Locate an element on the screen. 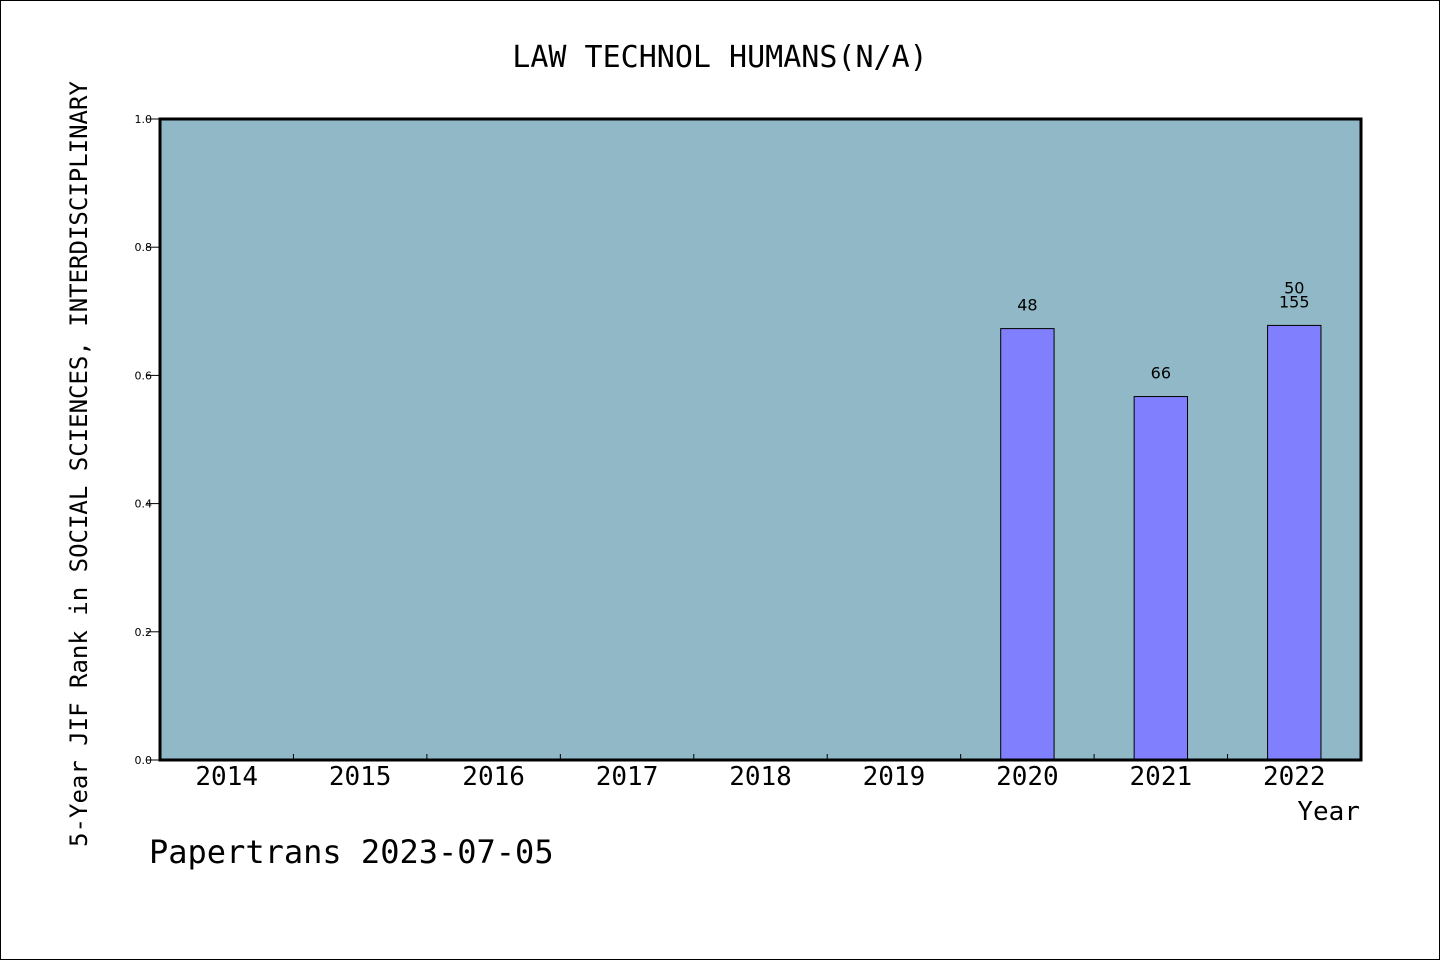 The image size is (1440, 960). bars is located at coordinates (1161, 542).